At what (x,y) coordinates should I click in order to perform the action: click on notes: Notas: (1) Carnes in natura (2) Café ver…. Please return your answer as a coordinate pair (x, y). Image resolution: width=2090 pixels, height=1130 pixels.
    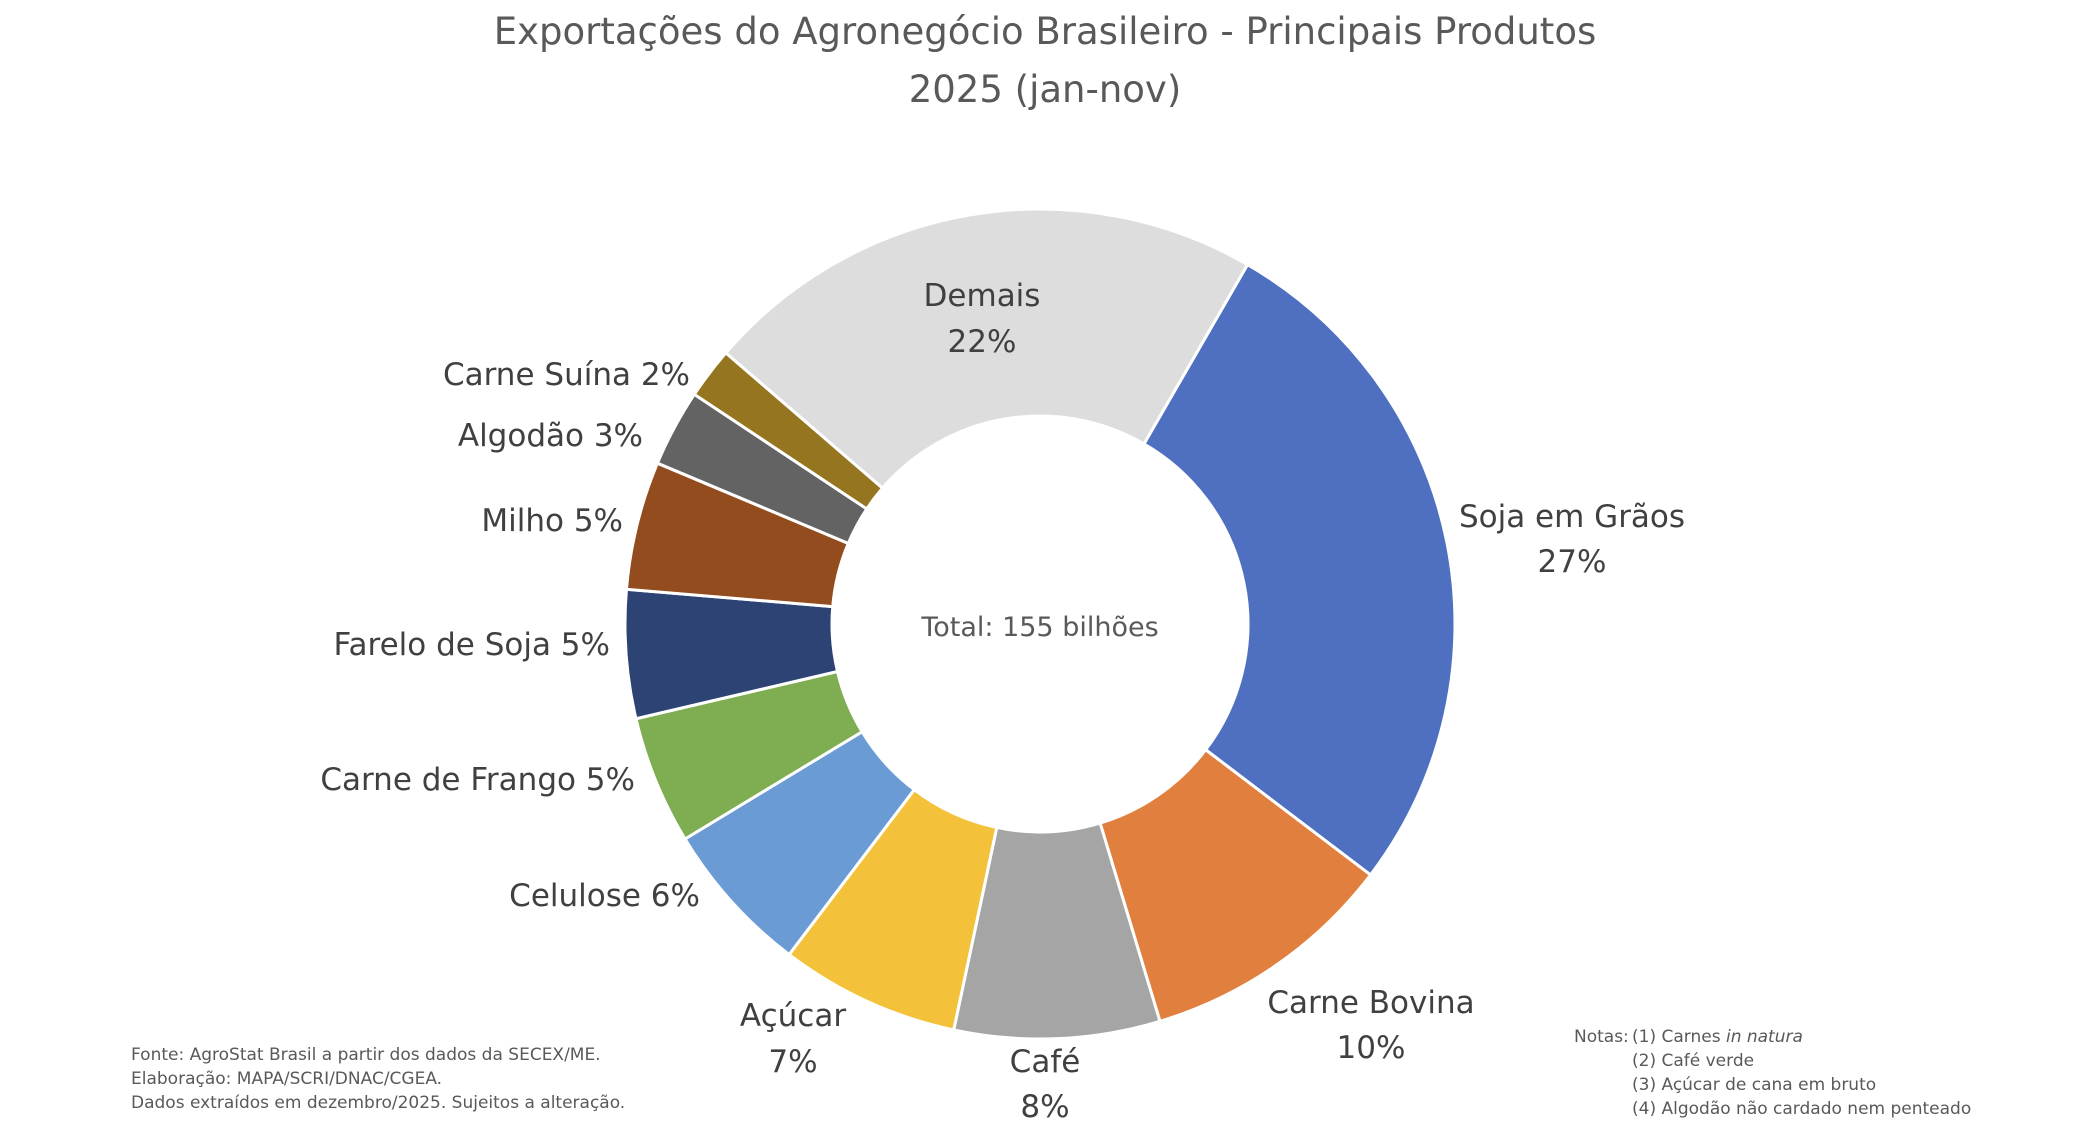
    Looking at the image, I should click on (1772, 1073).